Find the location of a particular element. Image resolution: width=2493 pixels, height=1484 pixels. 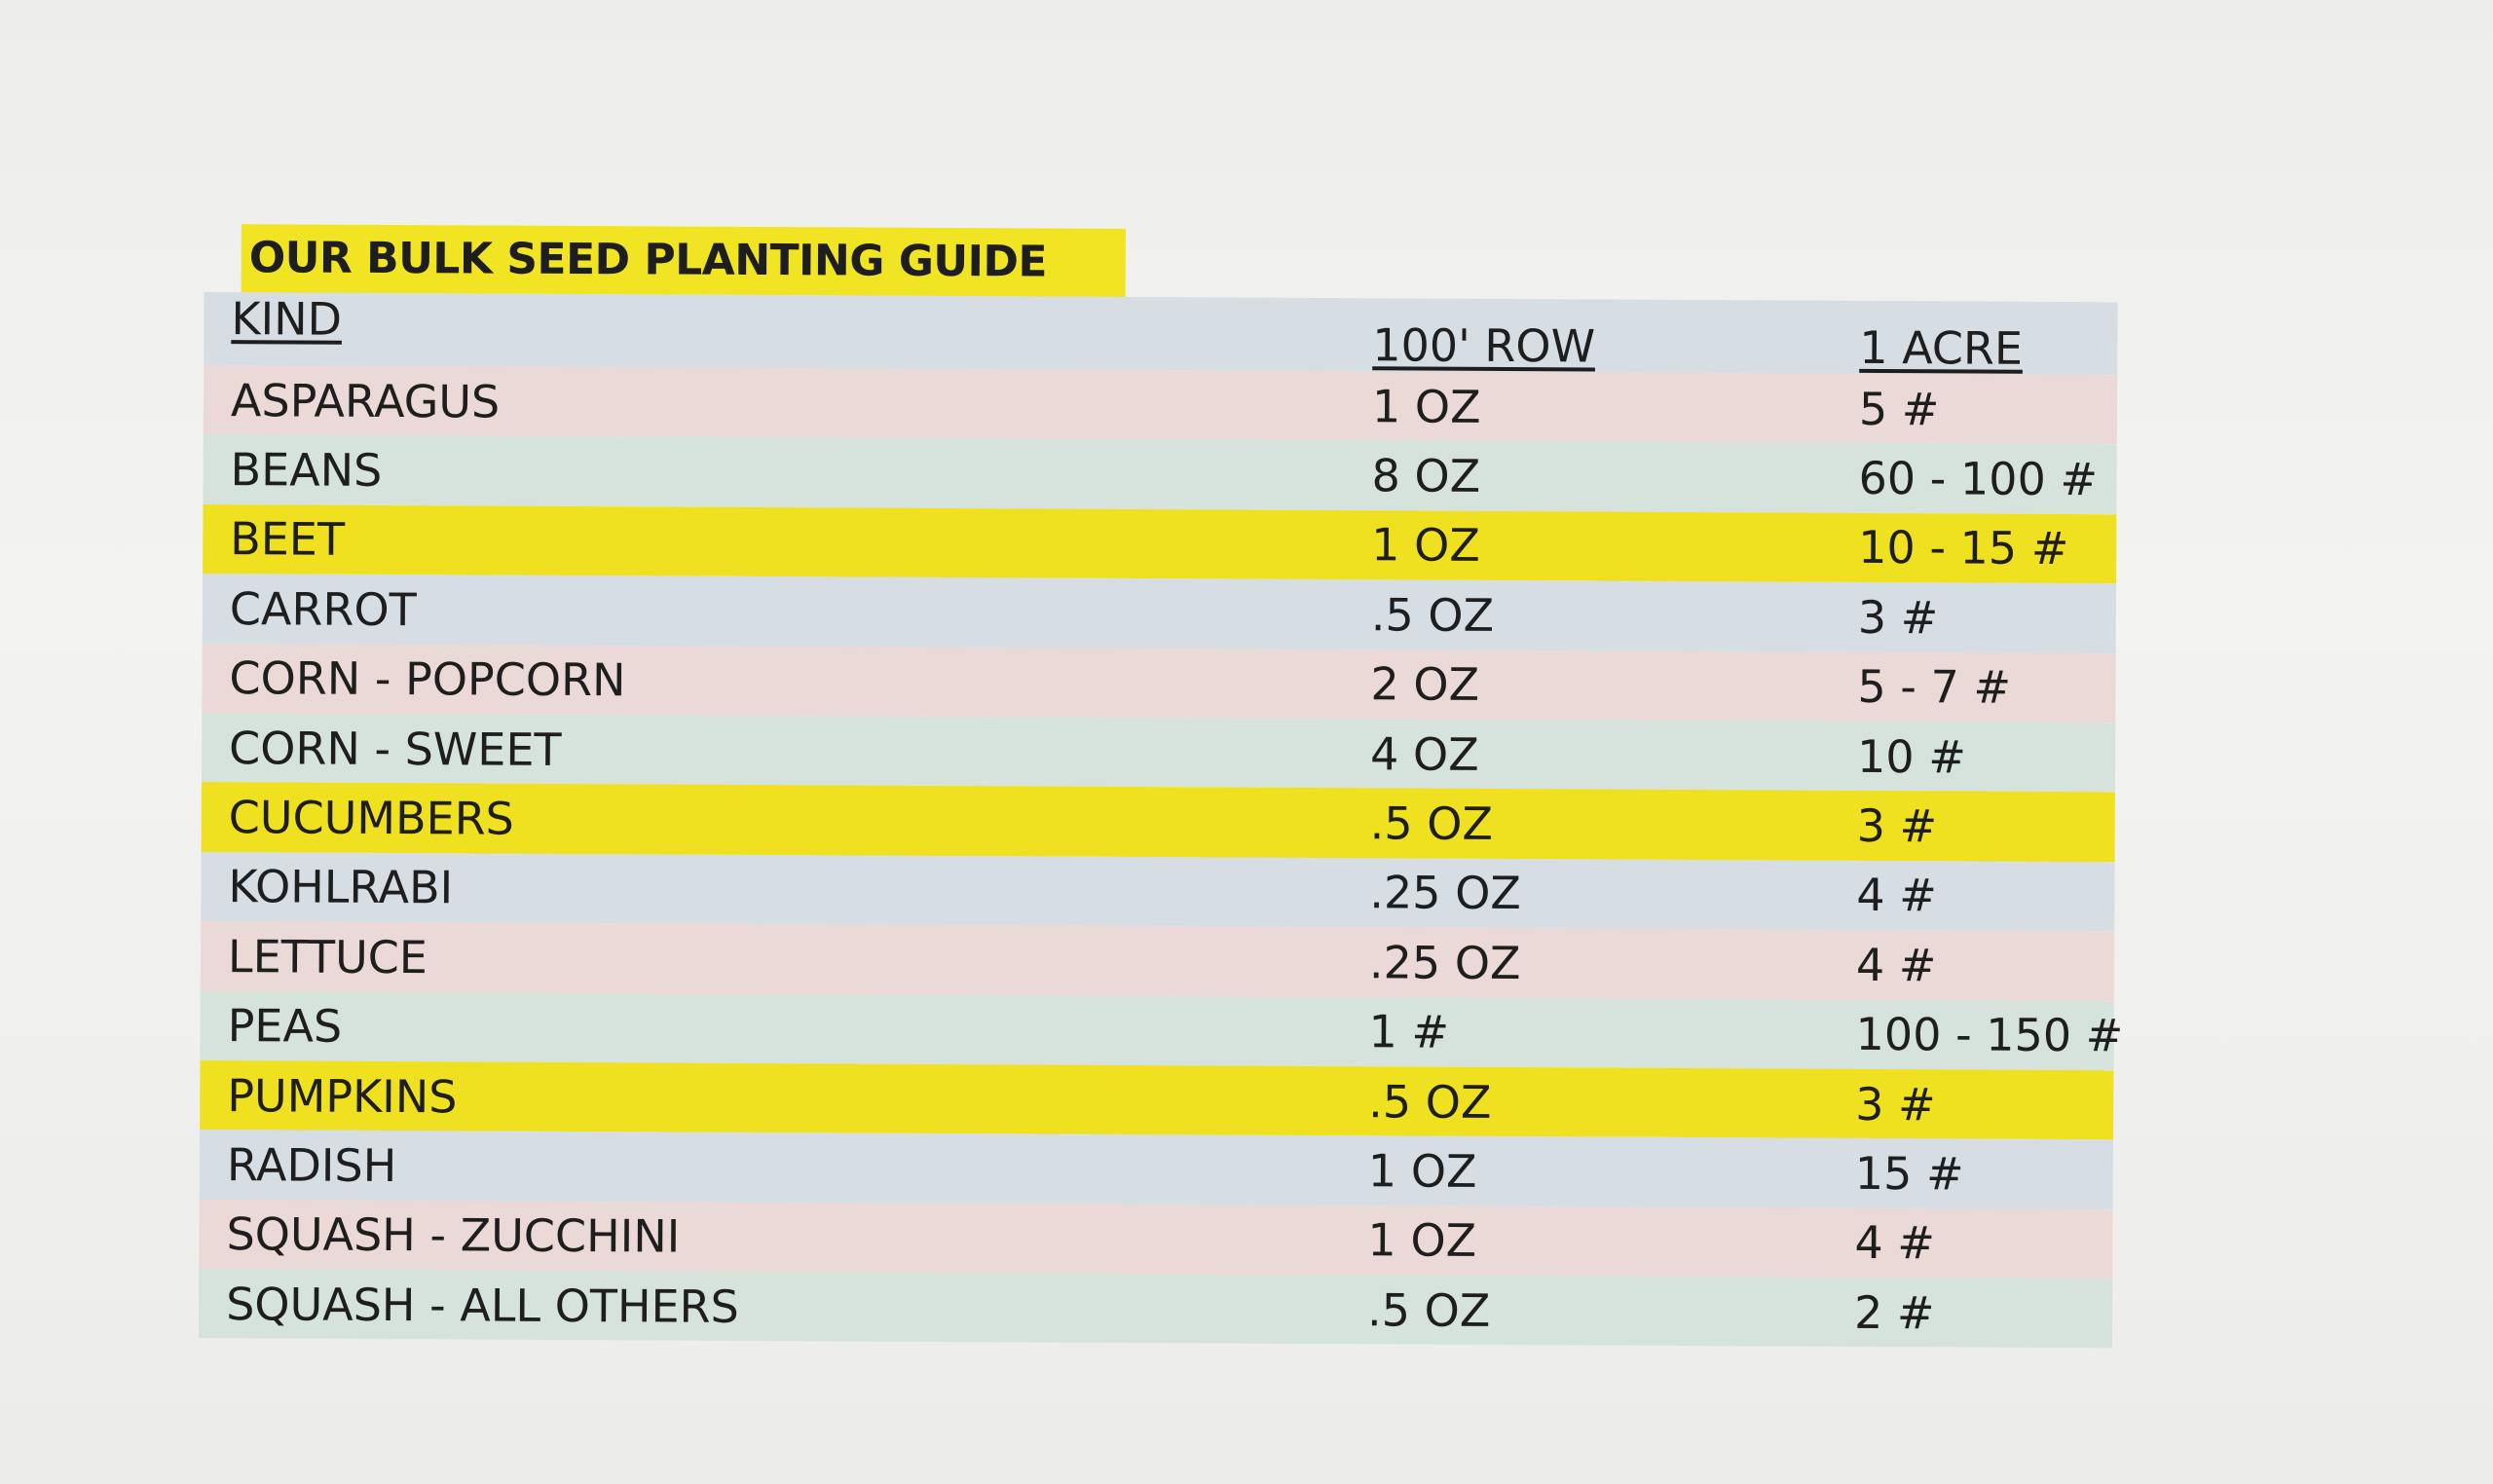

acre-amount-cell: 10 - 15 # is located at coordinates (1964, 548).